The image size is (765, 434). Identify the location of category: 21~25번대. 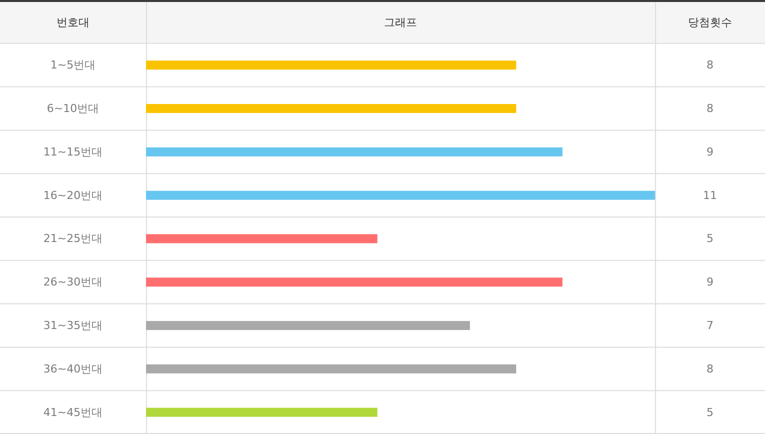
(73, 239).